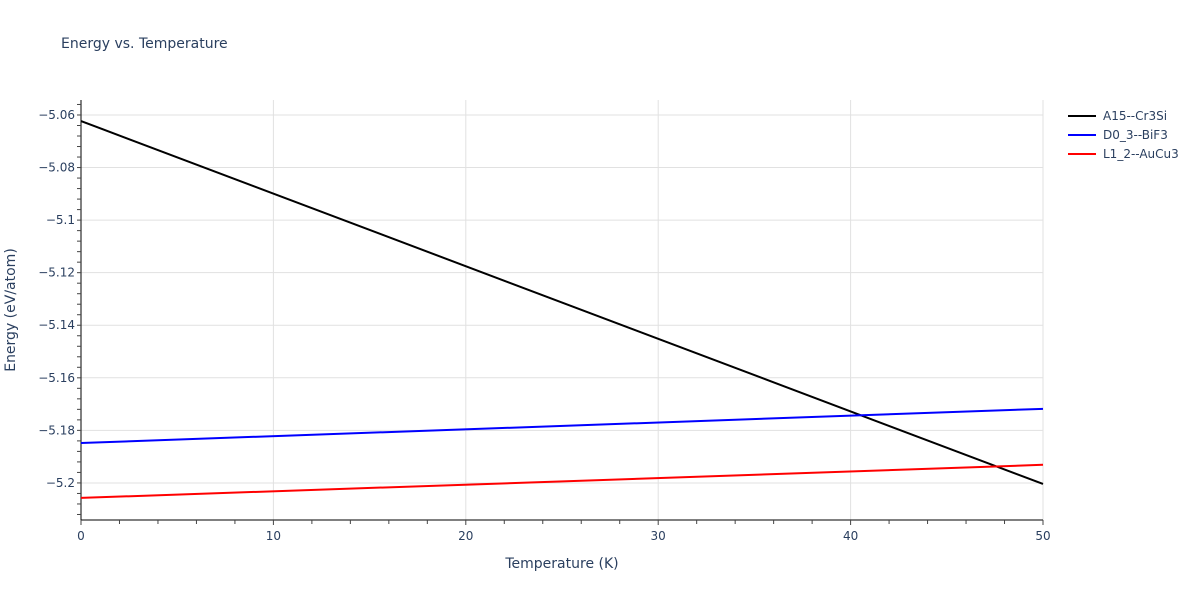 The width and height of the screenshot is (1200, 600). I want to click on legend-label: A15--Cr3Si, so click(1135, 115).